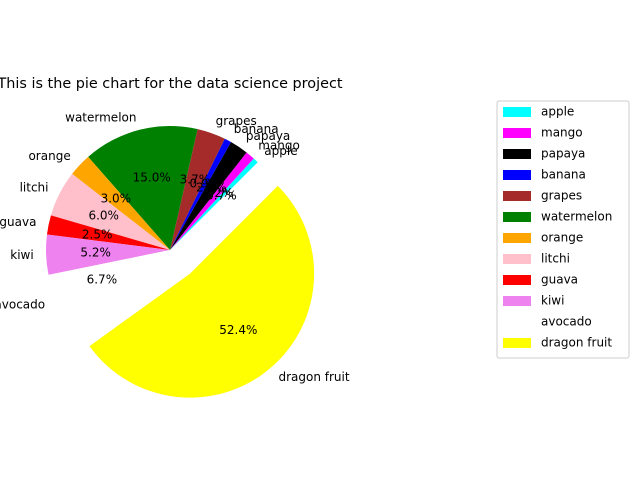 This screenshot has height=480, width=640. Describe the element at coordinates (563, 175) in the screenshot. I see `legend-label-banana: banana` at that location.